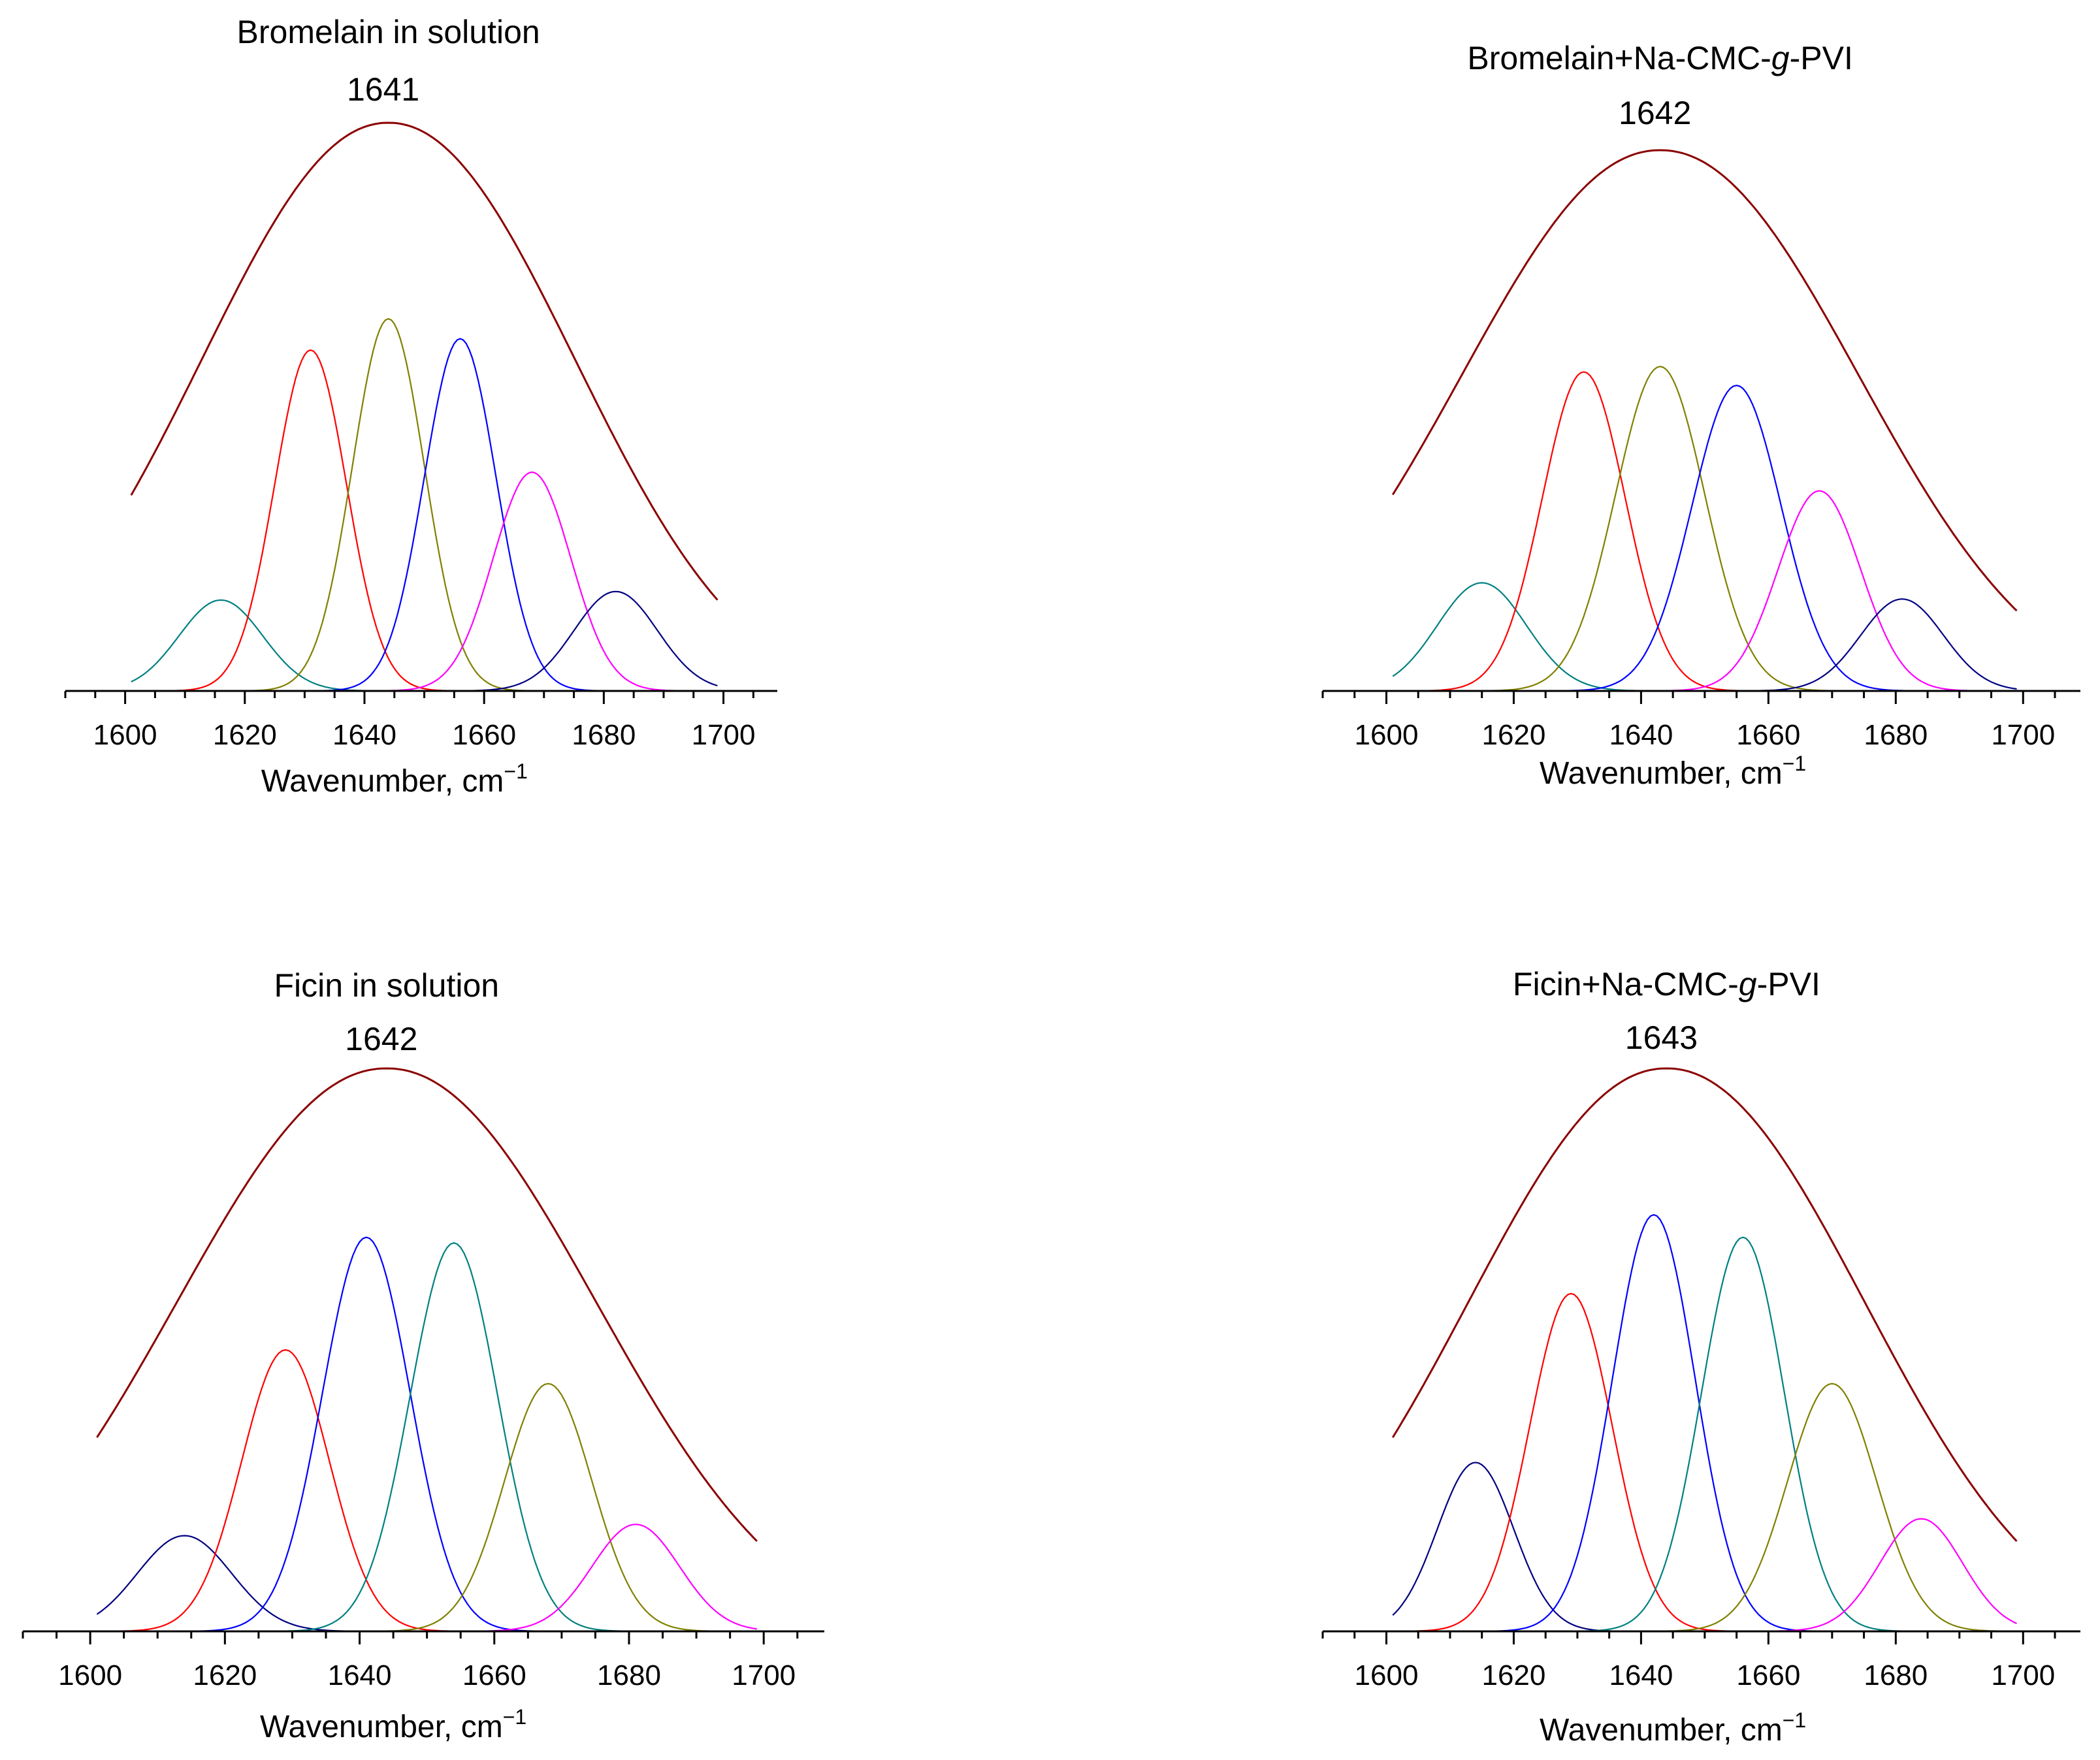 This screenshot has height=1760, width=2100. Describe the element at coordinates (1659, 58) in the screenshot. I see `panel-title: Bromelain+Na-CMC-g-PVI` at that location.